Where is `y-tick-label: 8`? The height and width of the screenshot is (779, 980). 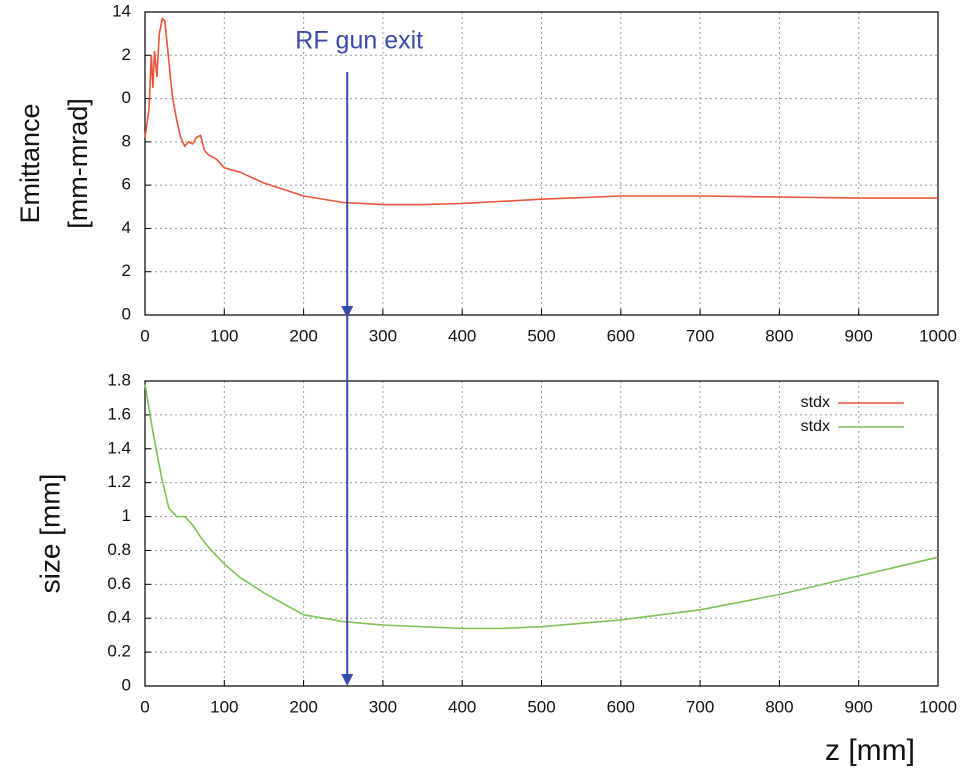 y-tick-label: 8 is located at coordinates (126, 140).